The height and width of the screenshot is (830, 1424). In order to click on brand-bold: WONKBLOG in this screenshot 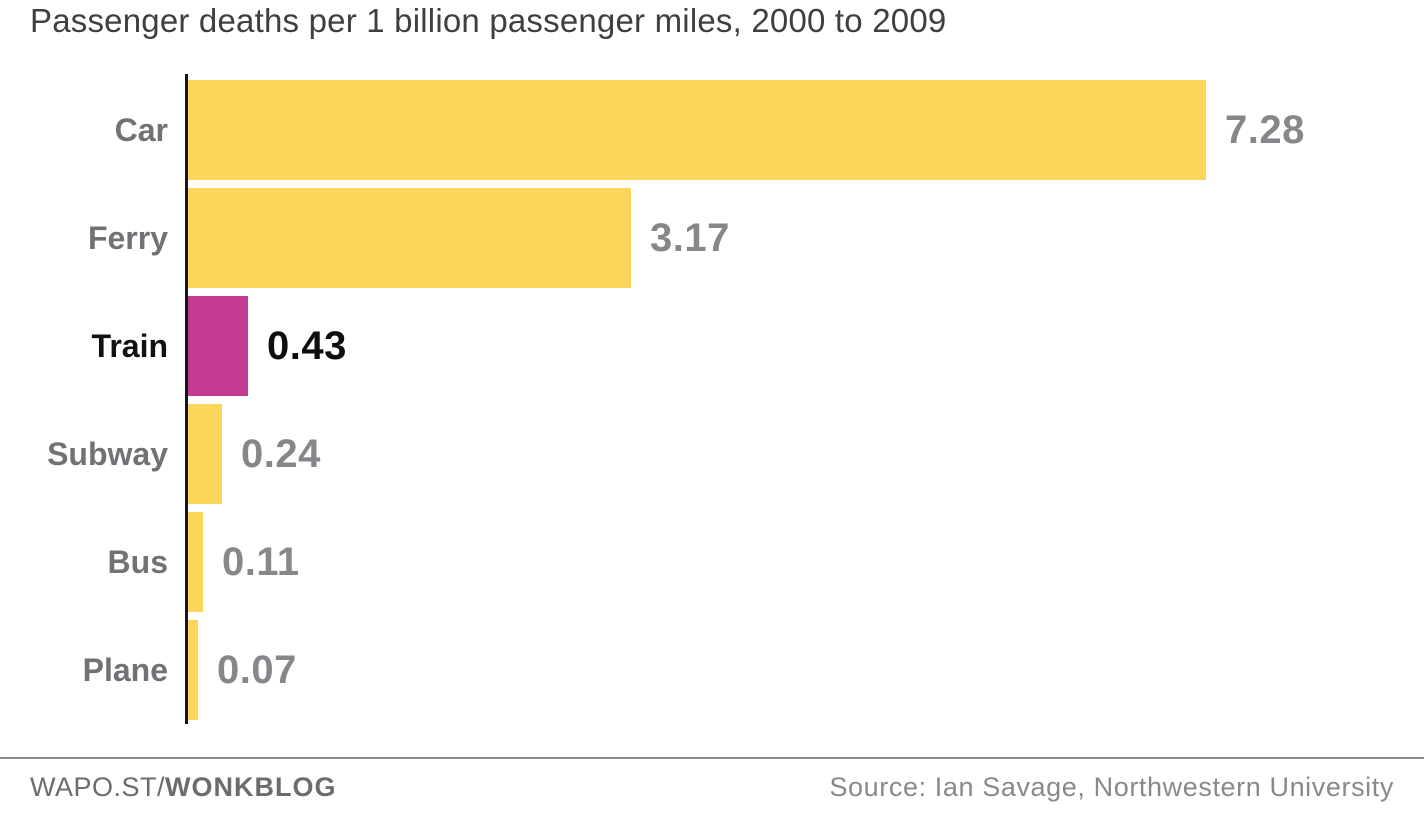, I will do `click(251, 787)`.